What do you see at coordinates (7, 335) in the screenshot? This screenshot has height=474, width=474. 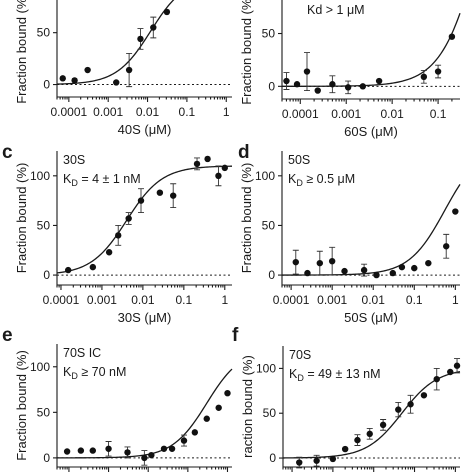 I see `panel-letter: e` at bounding box center [7, 335].